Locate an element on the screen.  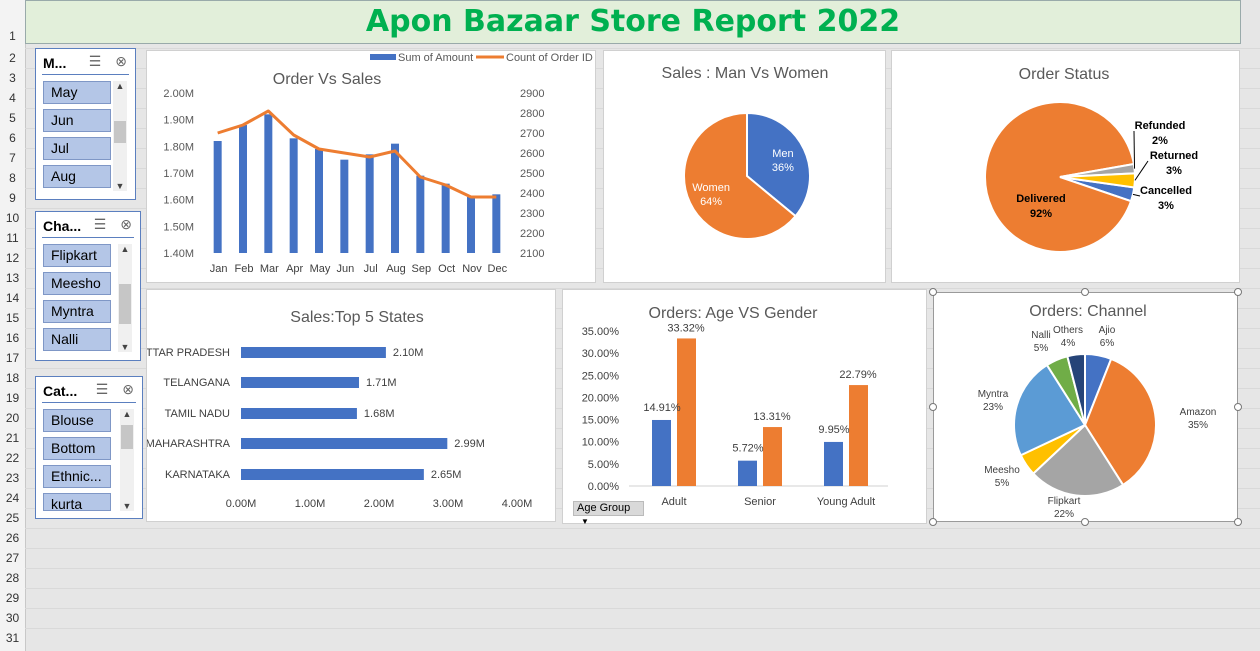
row-number: 10 is located at coordinates (12, 218).